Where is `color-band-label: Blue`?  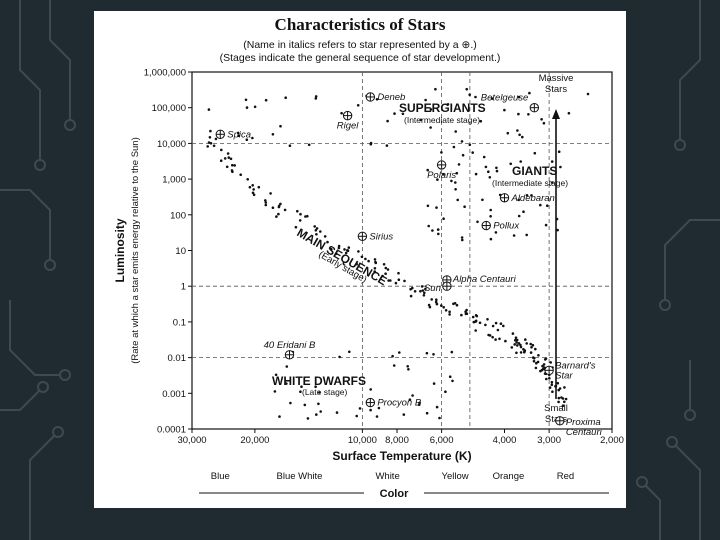
color-band-label: Blue is located at coordinates (220, 476).